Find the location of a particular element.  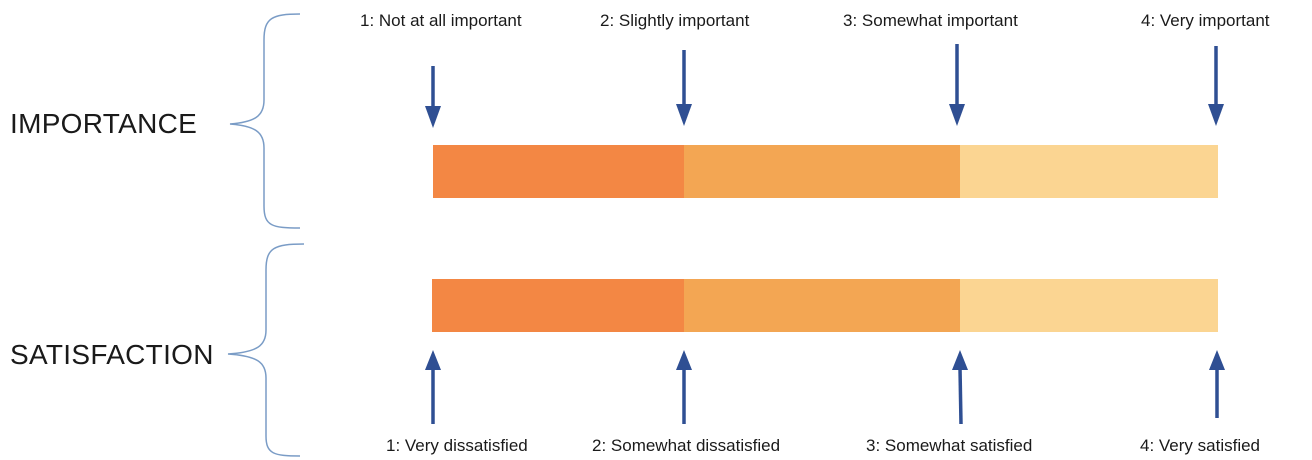

satisfaction-scale-bar is located at coordinates (825, 305).